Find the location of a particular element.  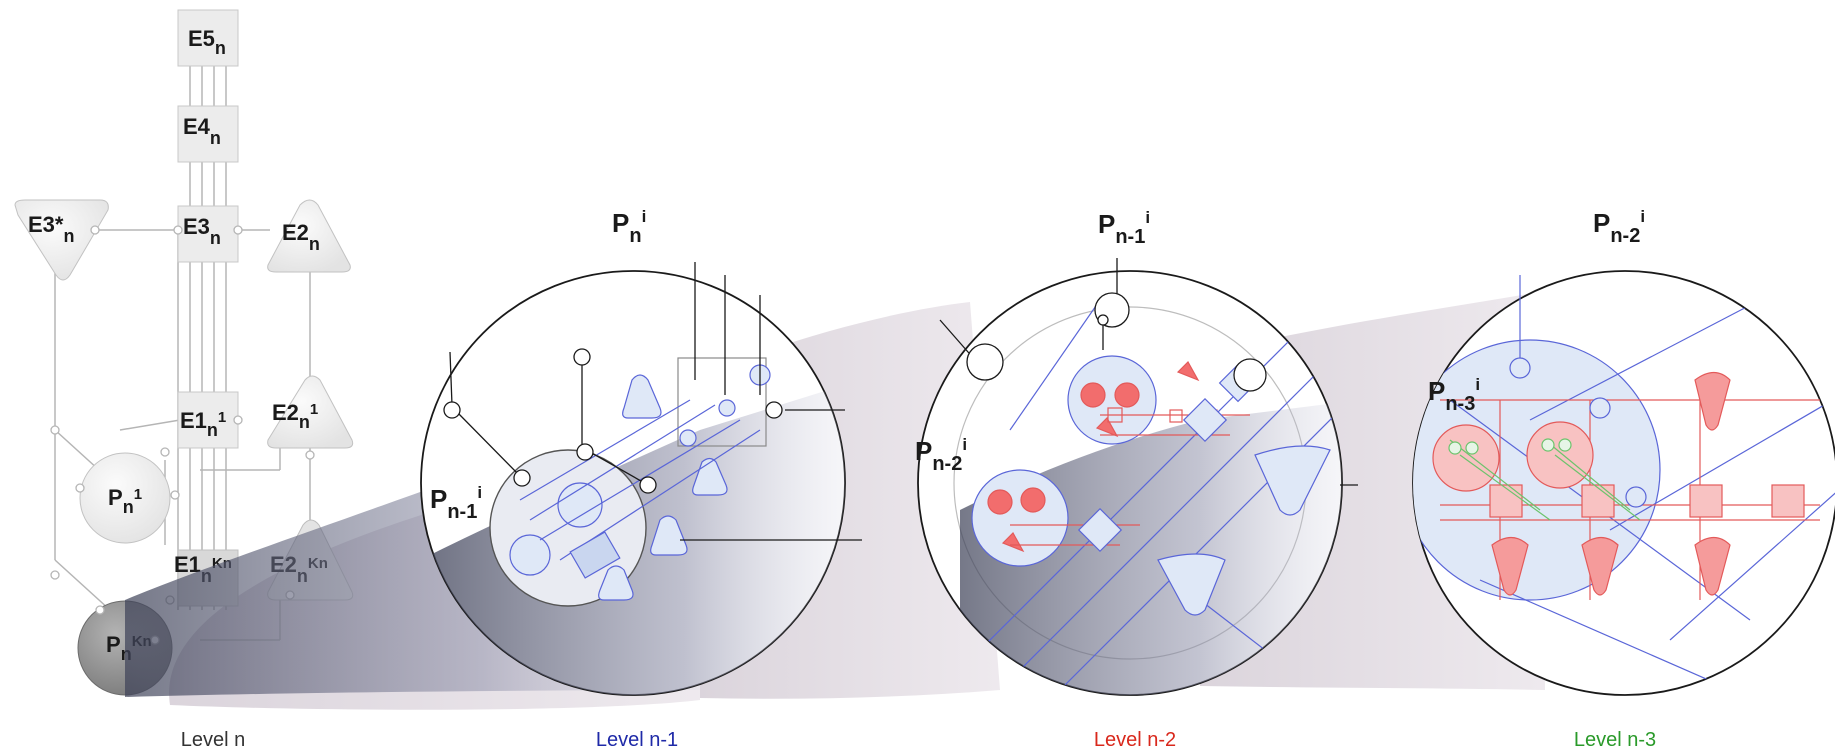

svg-text: E5n is located at coordinates (207, 42).